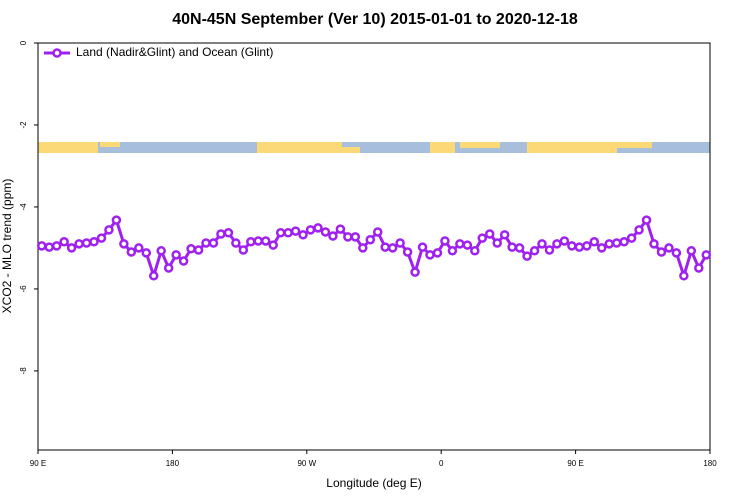  Describe the element at coordinates (441, 463) in the screenshot. I see `x-tick-label: 0` at that location.